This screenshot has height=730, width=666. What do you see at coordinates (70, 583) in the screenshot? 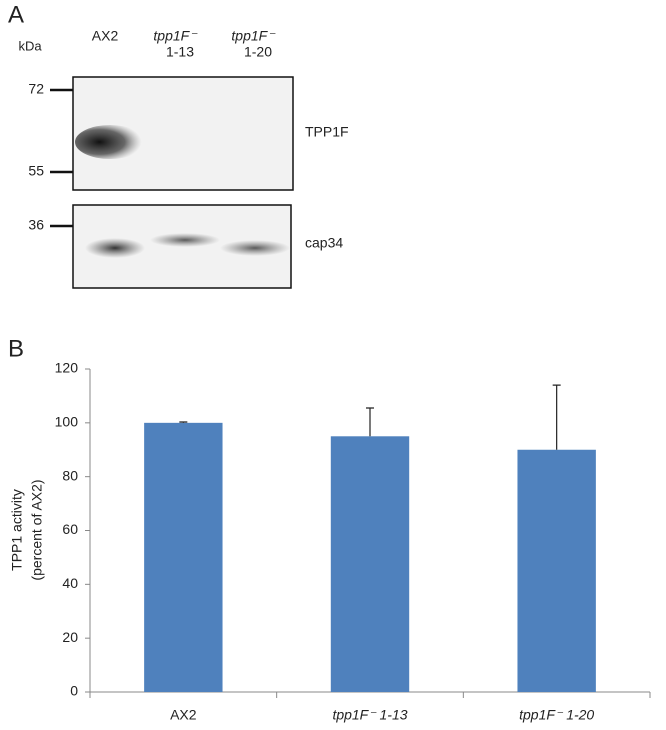
I see `y-tick-label: 40` at bounding box center [70, 583].